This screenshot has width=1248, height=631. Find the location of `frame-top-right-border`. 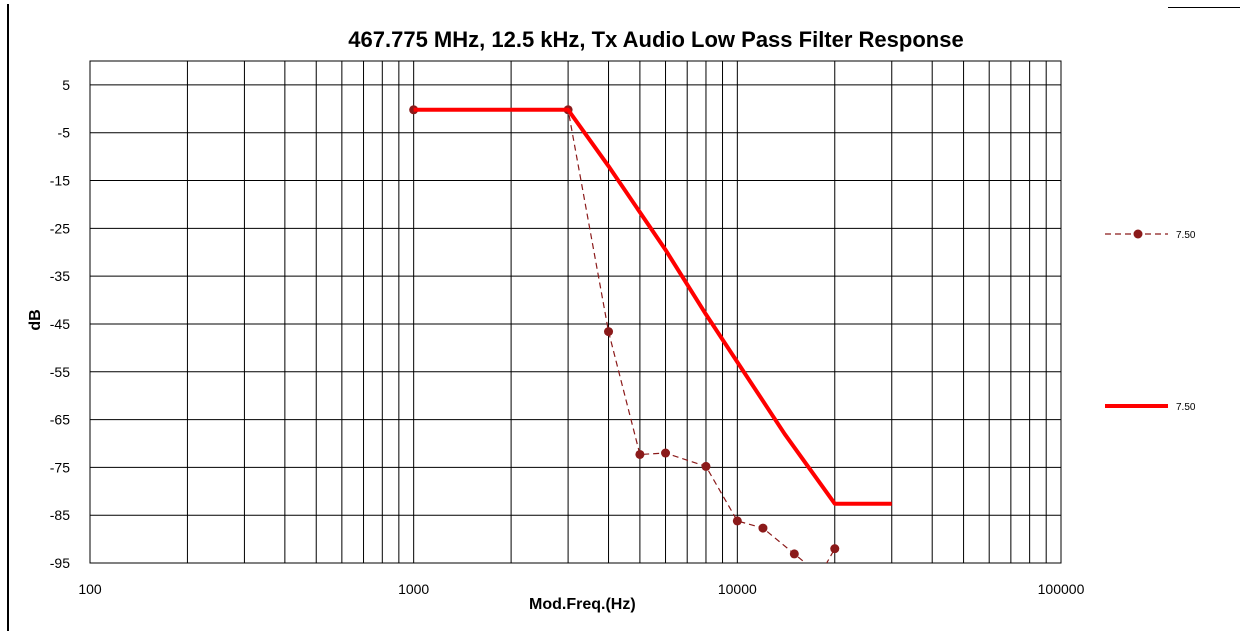

frame-top-right-border is located at coordinates (1204, 7).